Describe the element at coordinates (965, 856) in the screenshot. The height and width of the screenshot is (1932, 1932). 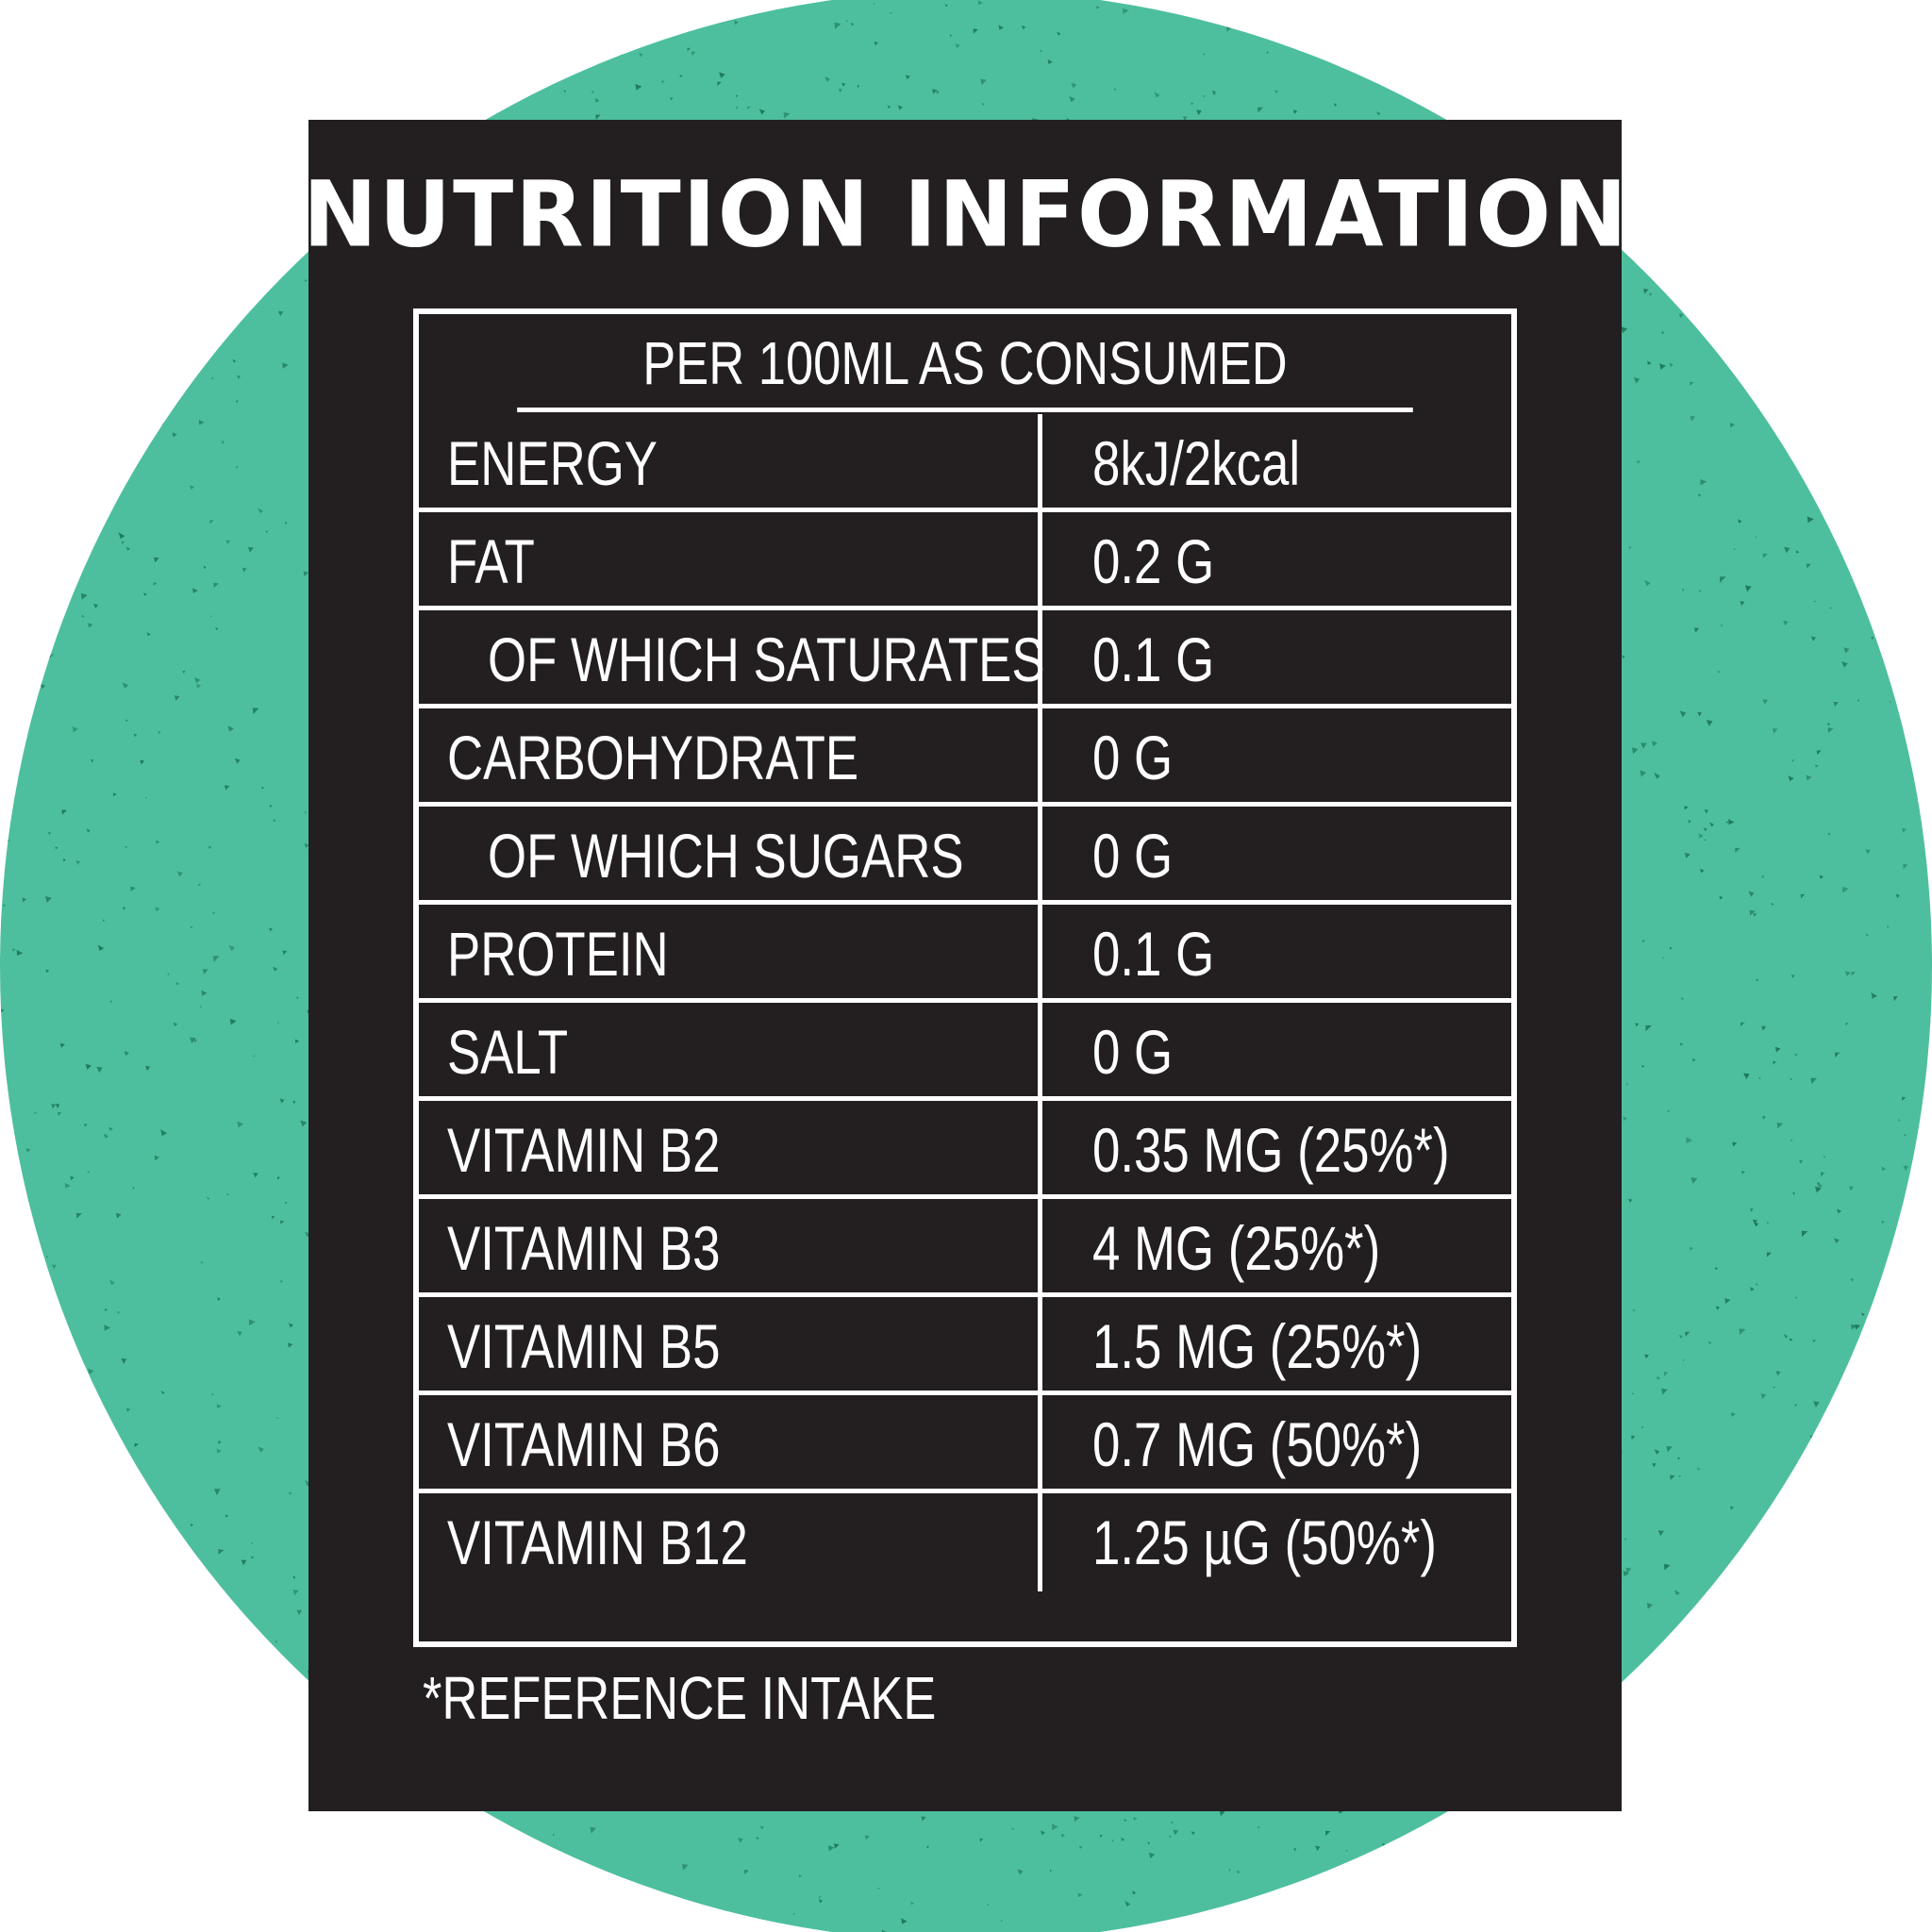
I see `table-row: OF WHICH SUGARS 0 G` at that location.